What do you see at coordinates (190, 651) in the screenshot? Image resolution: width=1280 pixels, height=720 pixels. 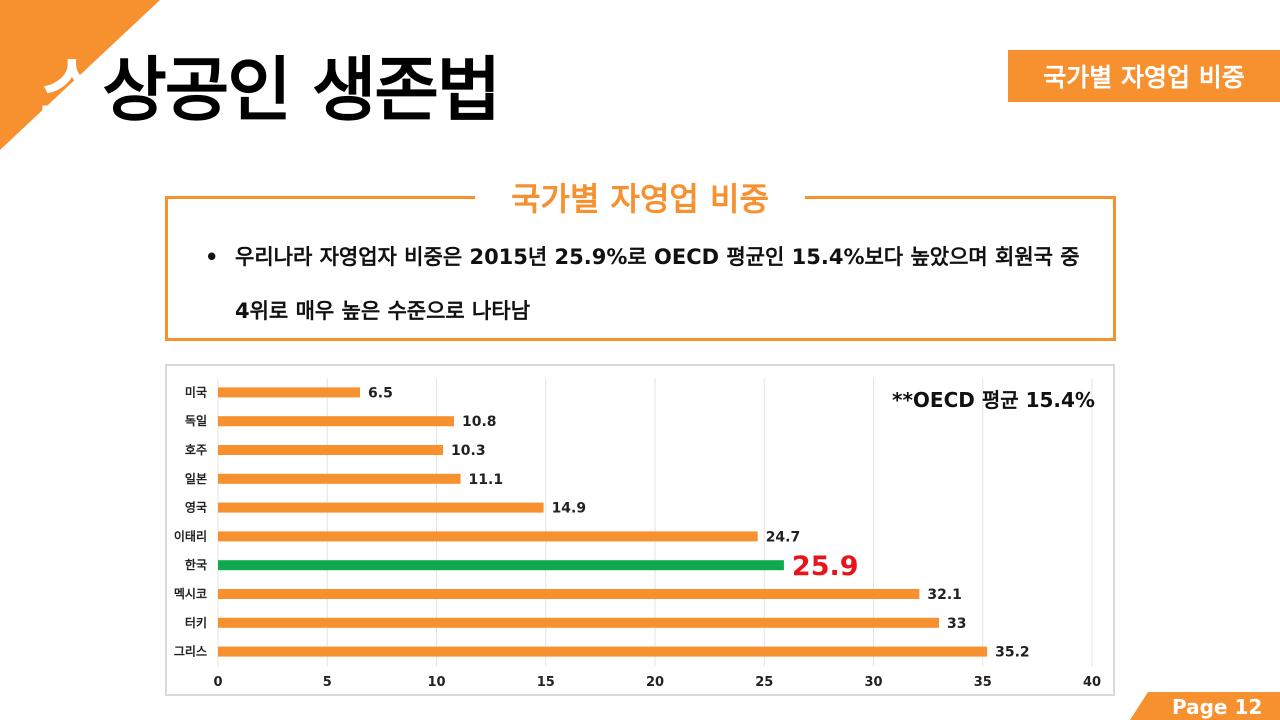 I see `category-label: 그리스` at bounding box center [190, 651].